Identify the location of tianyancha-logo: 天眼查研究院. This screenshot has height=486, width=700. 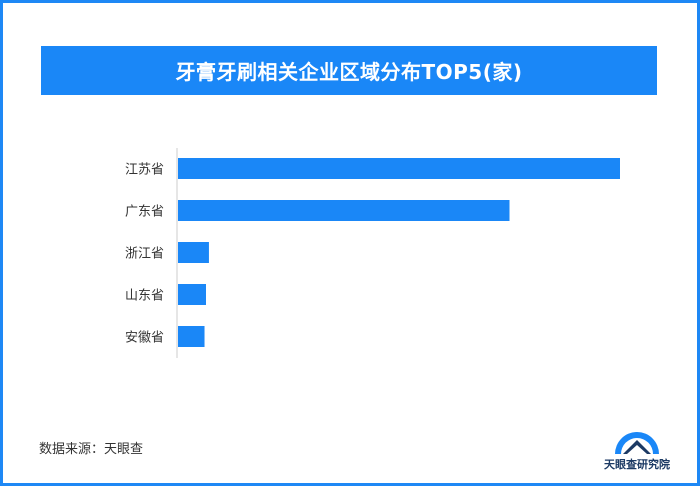
(637, 447).